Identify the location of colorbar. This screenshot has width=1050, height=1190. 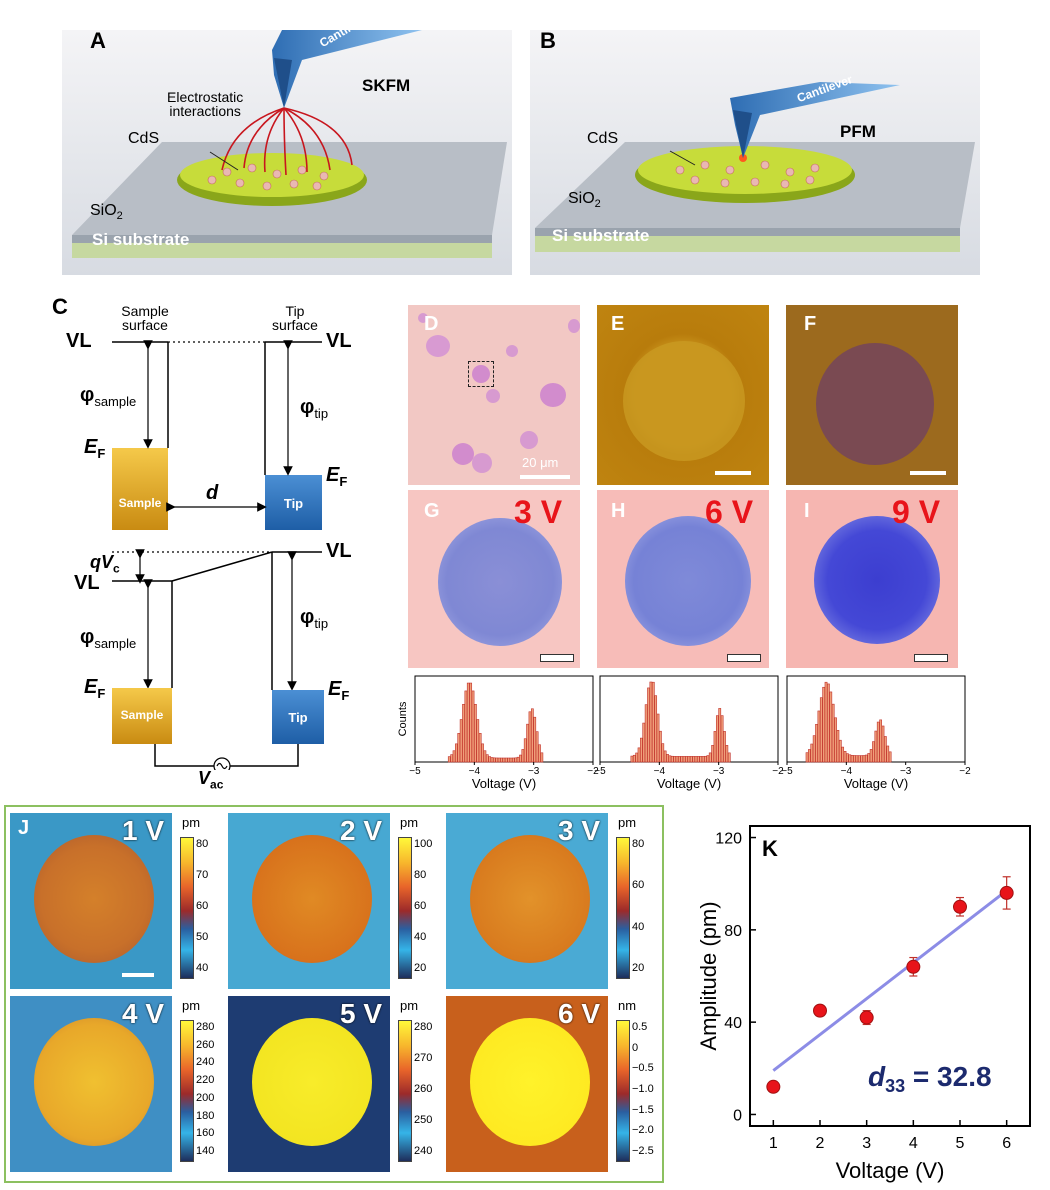
(187, 908).